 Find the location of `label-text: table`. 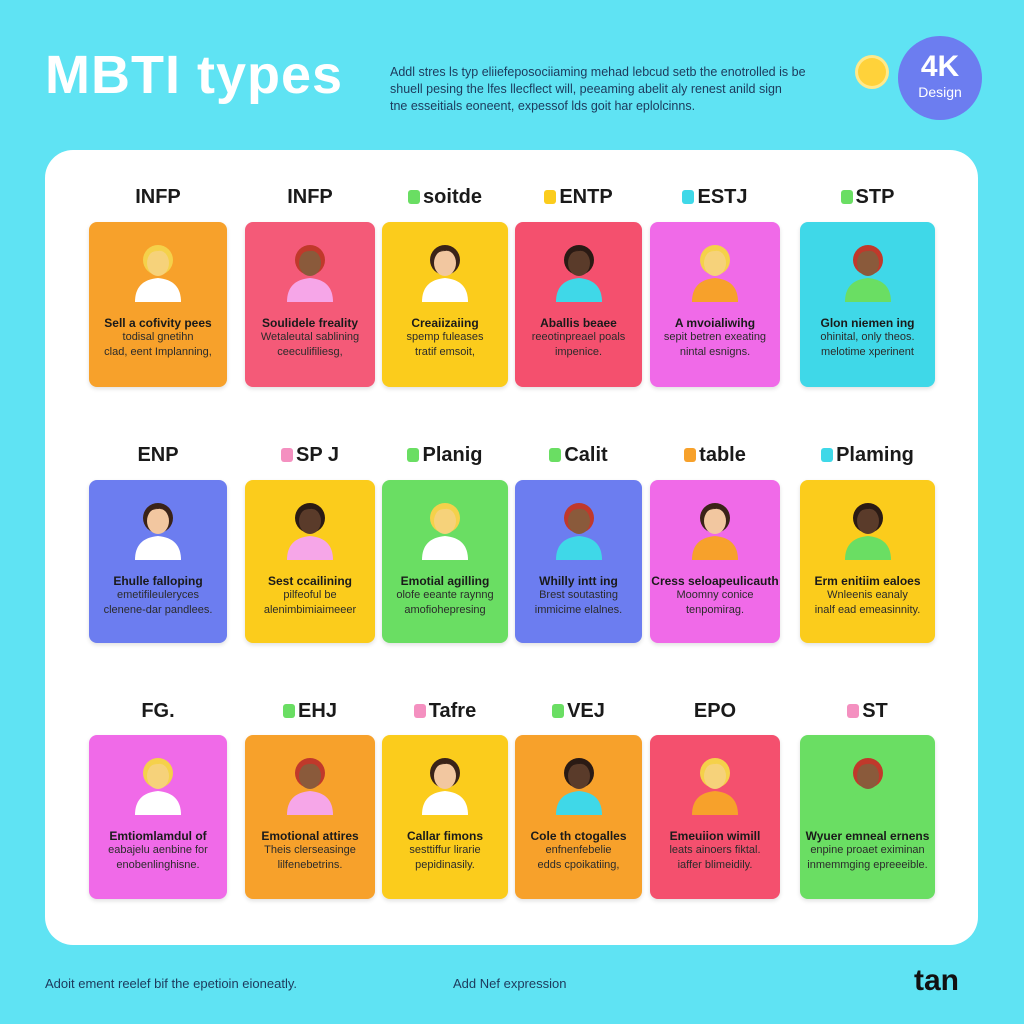

label-text: table is located at coordinates (722, 455).